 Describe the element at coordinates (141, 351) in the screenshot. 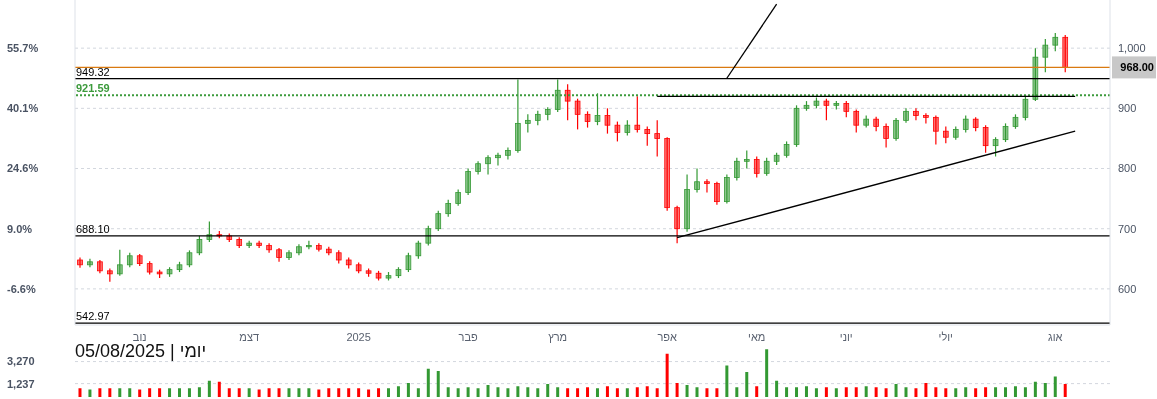

I see `annotation: יומי | 05/08/2025` at that location.